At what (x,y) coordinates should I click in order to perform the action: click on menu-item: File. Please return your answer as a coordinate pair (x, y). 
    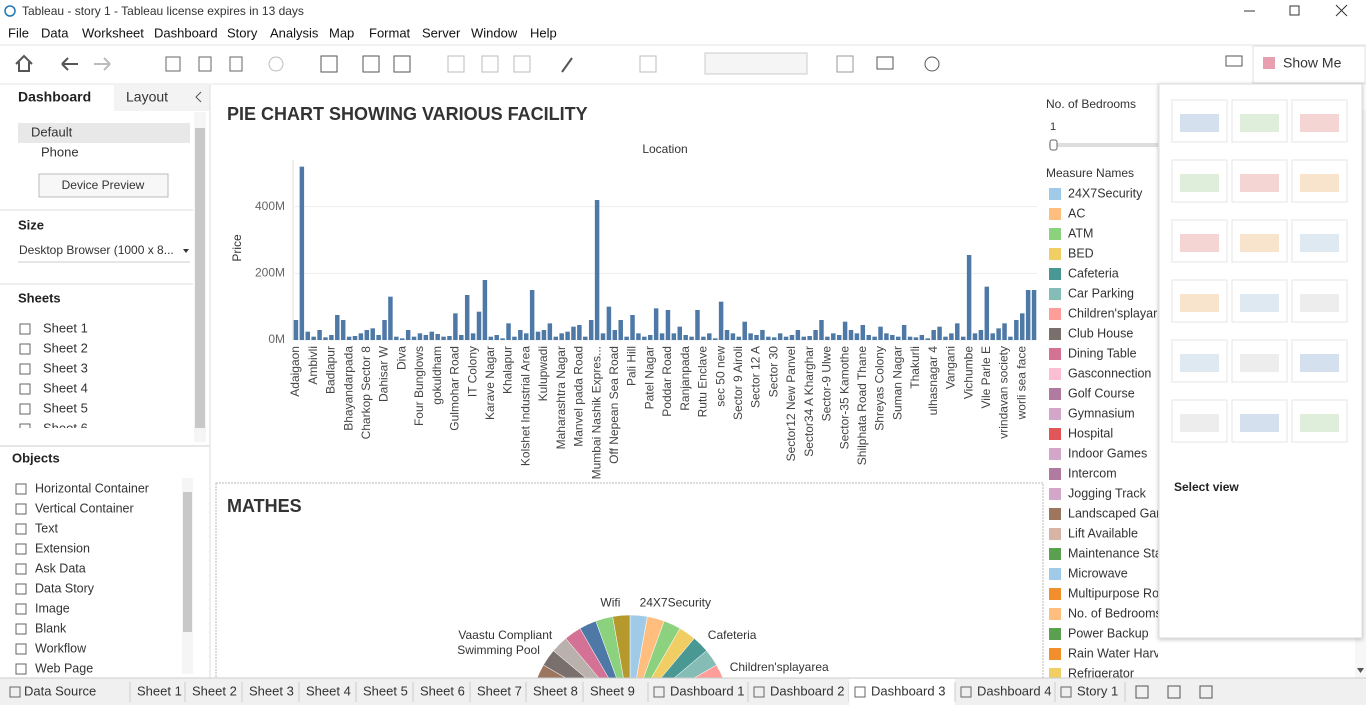
    Looking at the image, I should click on (18, 32).